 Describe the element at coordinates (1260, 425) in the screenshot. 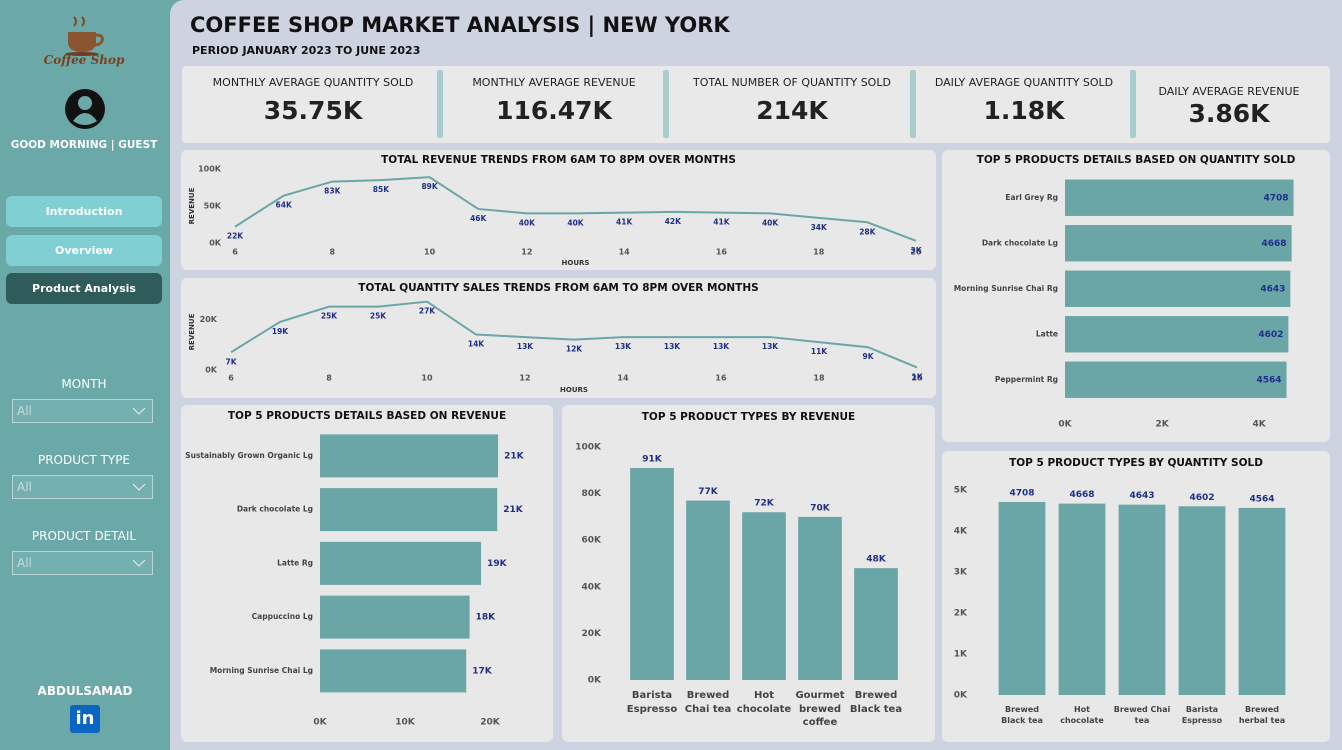

I see `x-tick-label: 4K` at that location.